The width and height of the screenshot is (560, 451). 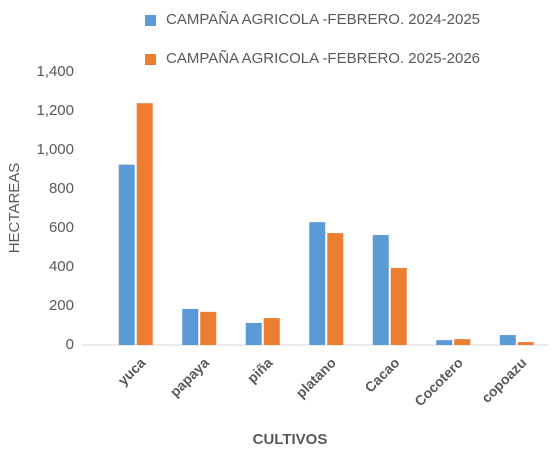 I want to click on y-tick-label: 400, so click(x=61, y=266).